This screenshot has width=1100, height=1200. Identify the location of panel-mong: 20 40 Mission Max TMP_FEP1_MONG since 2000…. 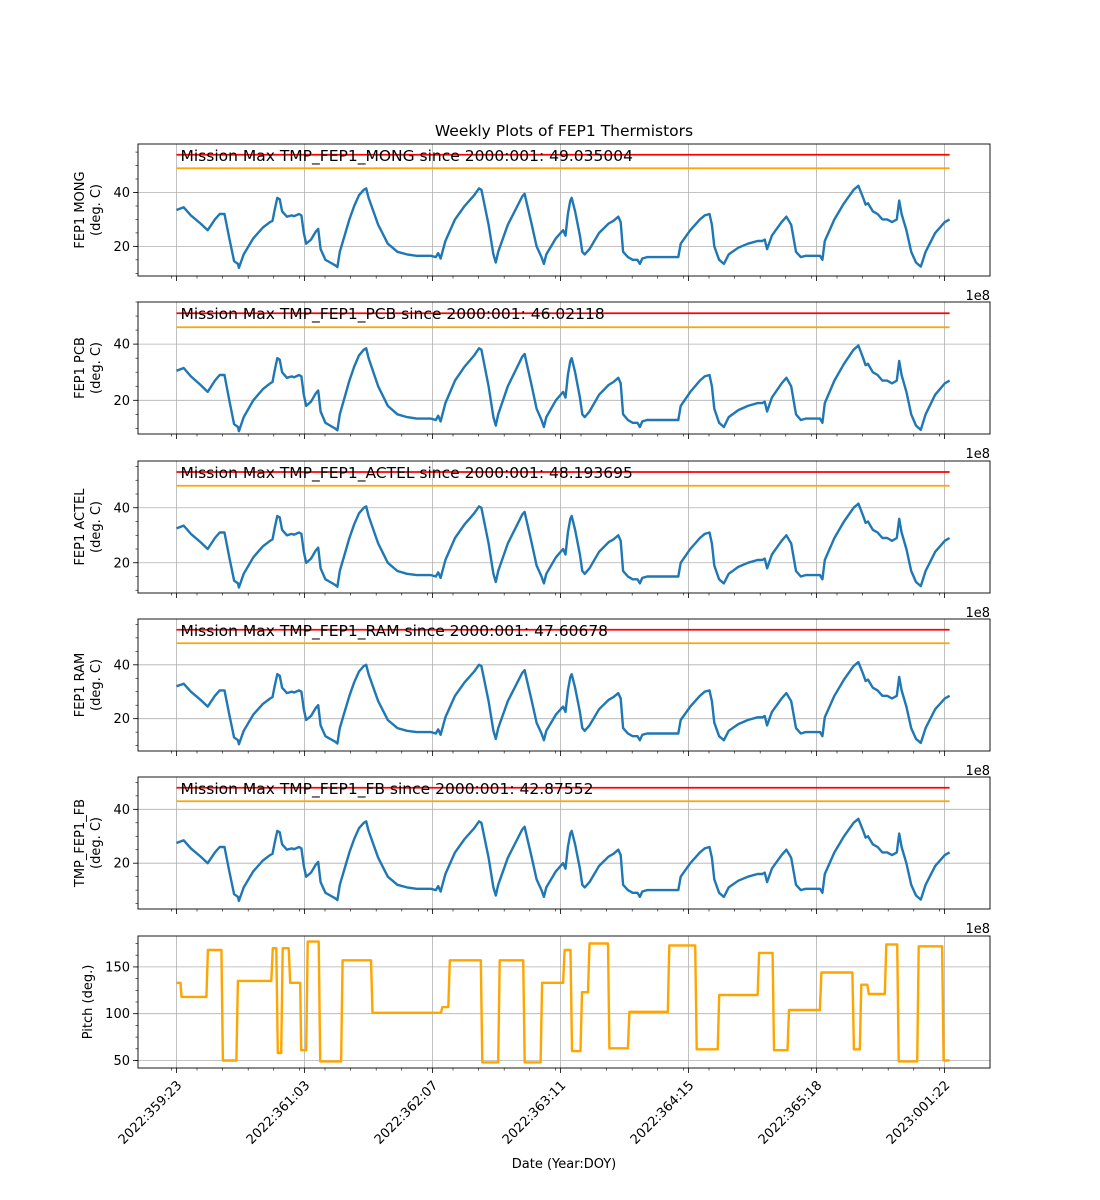
(532, 223).